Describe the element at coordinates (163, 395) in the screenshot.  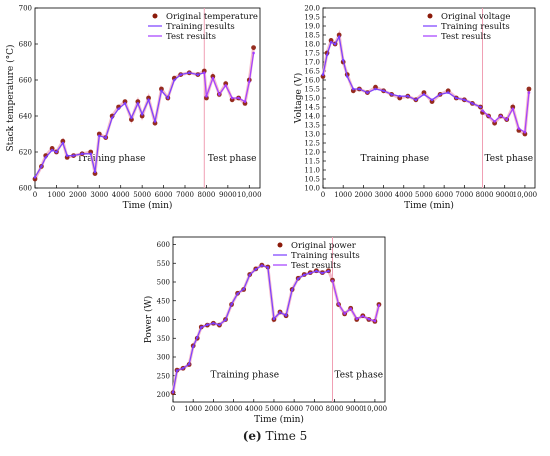
I see `y-tick-label: 200` at that location.